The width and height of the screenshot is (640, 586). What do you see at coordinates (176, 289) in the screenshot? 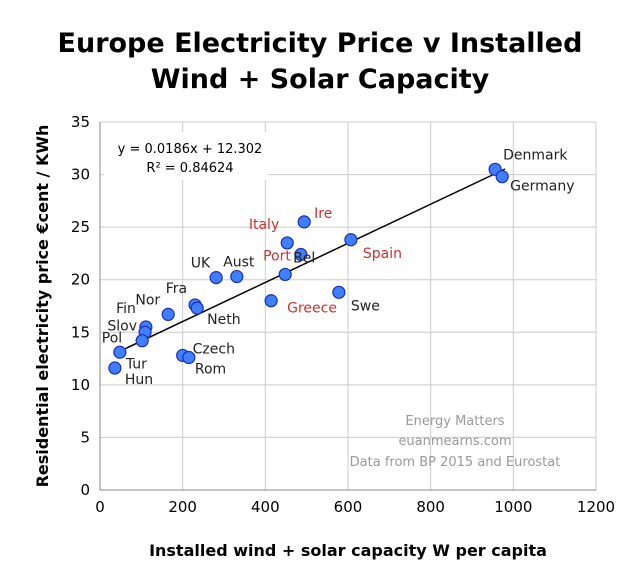
I see `point-label-fra: Fra` at bounding box center [176, 289].